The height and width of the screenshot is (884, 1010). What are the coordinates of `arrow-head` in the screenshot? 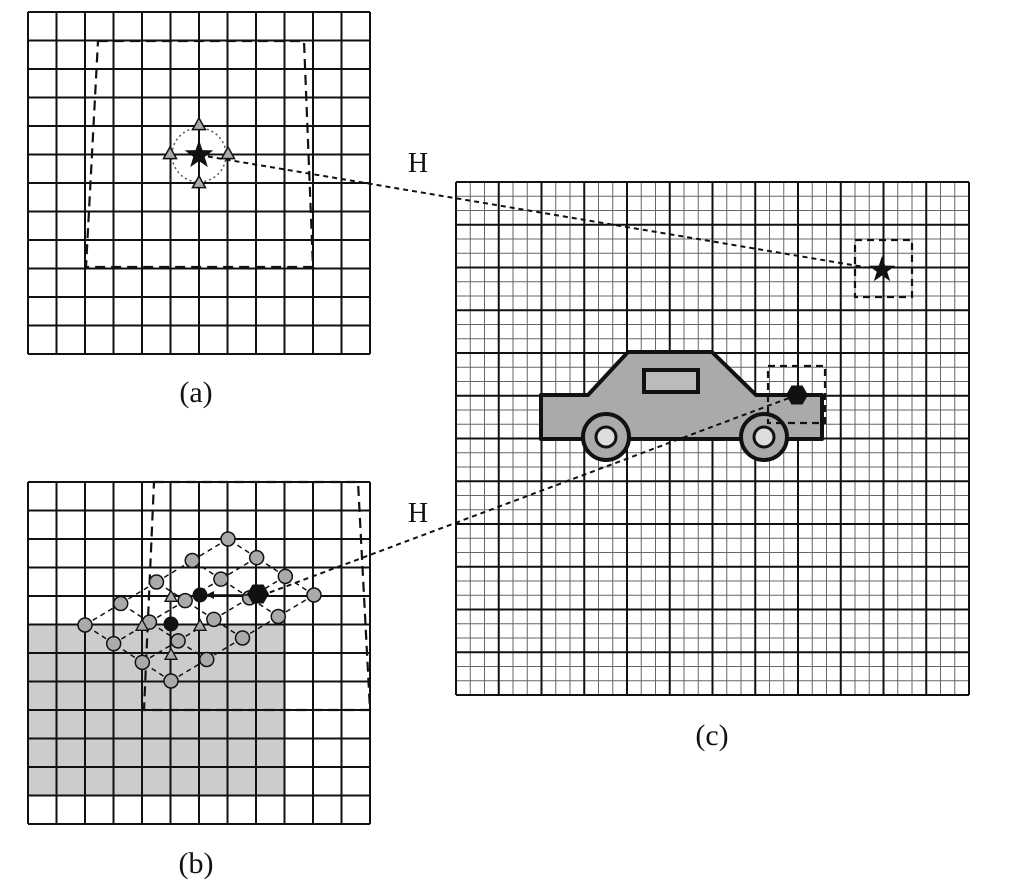 It's located at (210, 595).